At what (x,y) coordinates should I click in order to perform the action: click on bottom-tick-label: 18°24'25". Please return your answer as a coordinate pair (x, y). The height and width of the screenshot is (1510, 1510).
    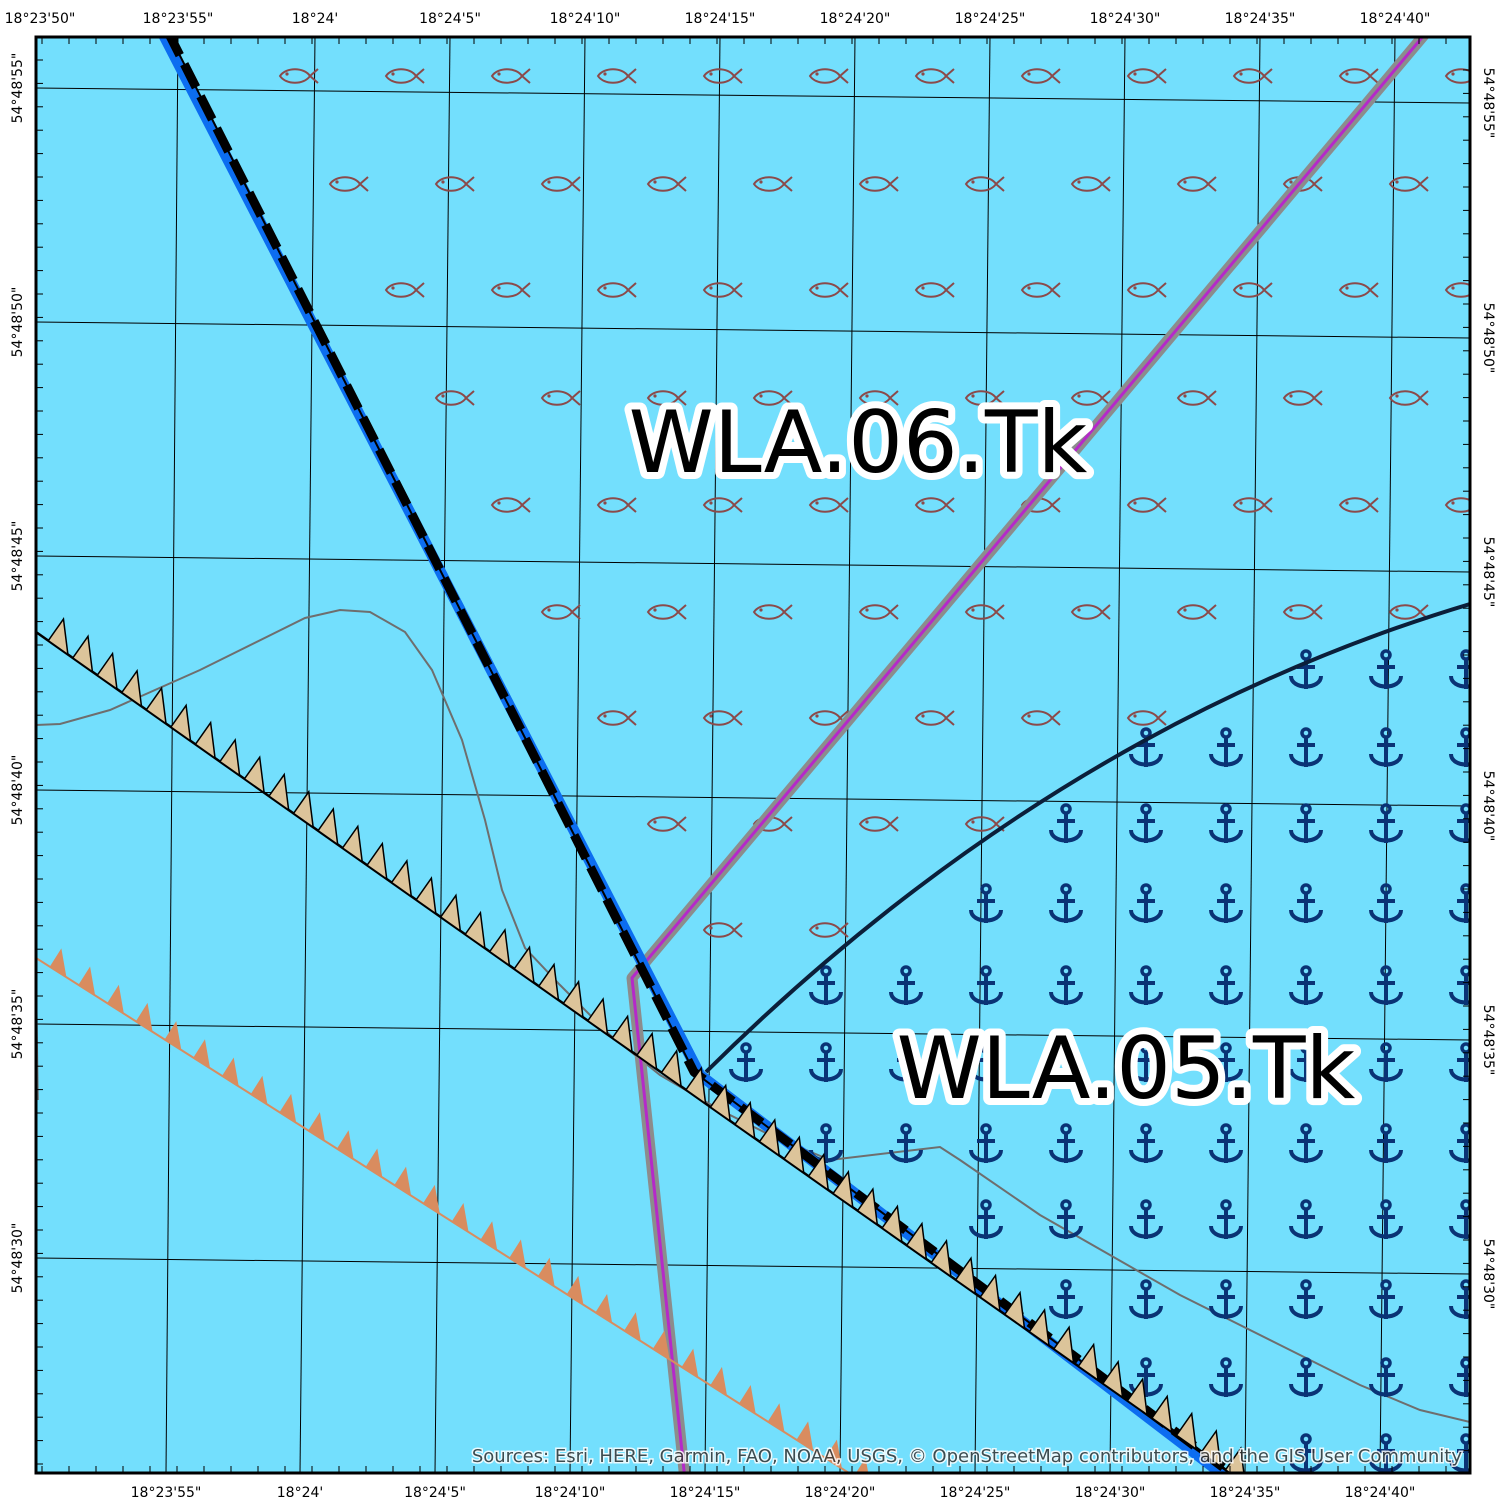
    Looking at the image, I should click on (975, 1493).